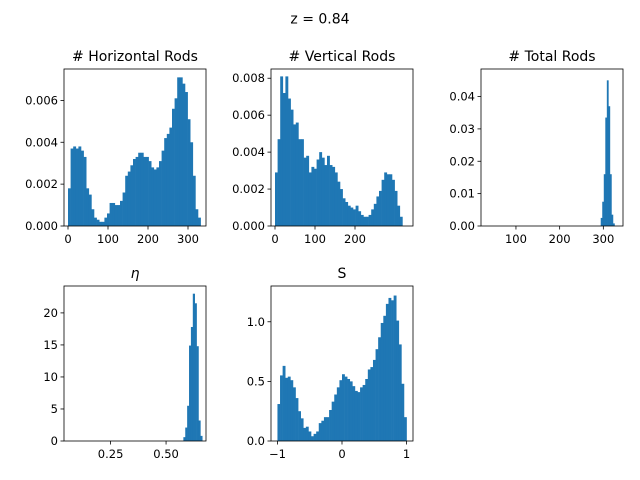  Describe the element at coordinates (462, 129) in the screenshot. I see `y-tick-label: 0.03` at that location.